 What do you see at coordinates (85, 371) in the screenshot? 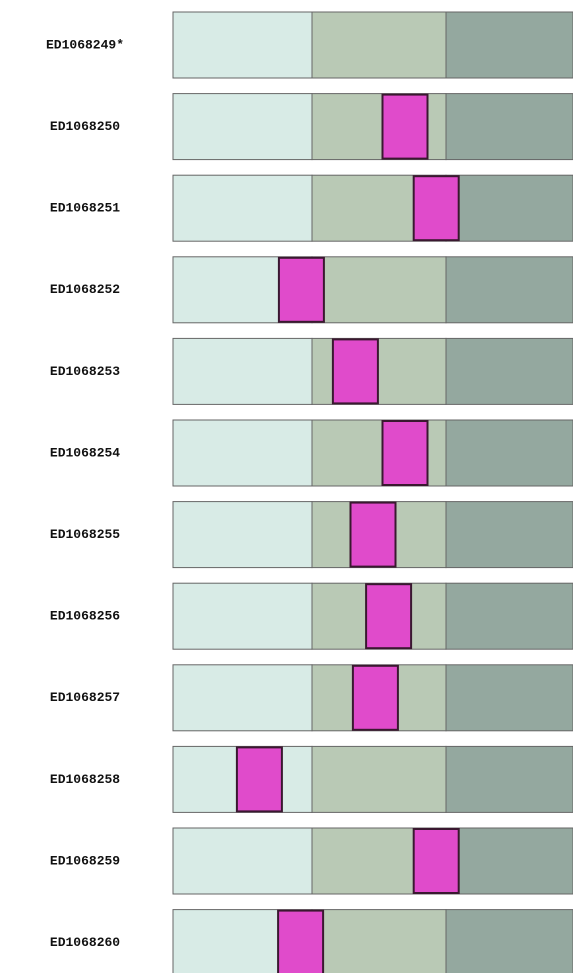
I see `row-label: ED1068253` at bounding box center [85, 371].